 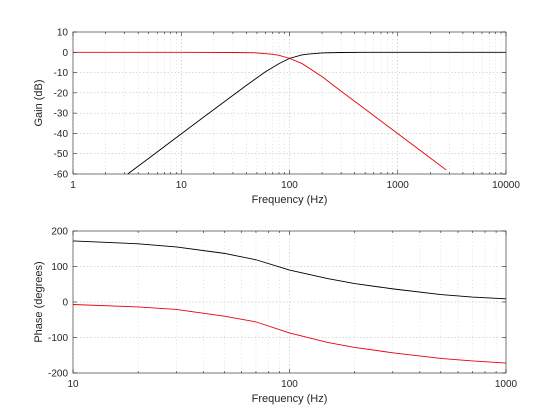 I want to click on phase-x-tick-label: 100, so click(x=289, y=384).